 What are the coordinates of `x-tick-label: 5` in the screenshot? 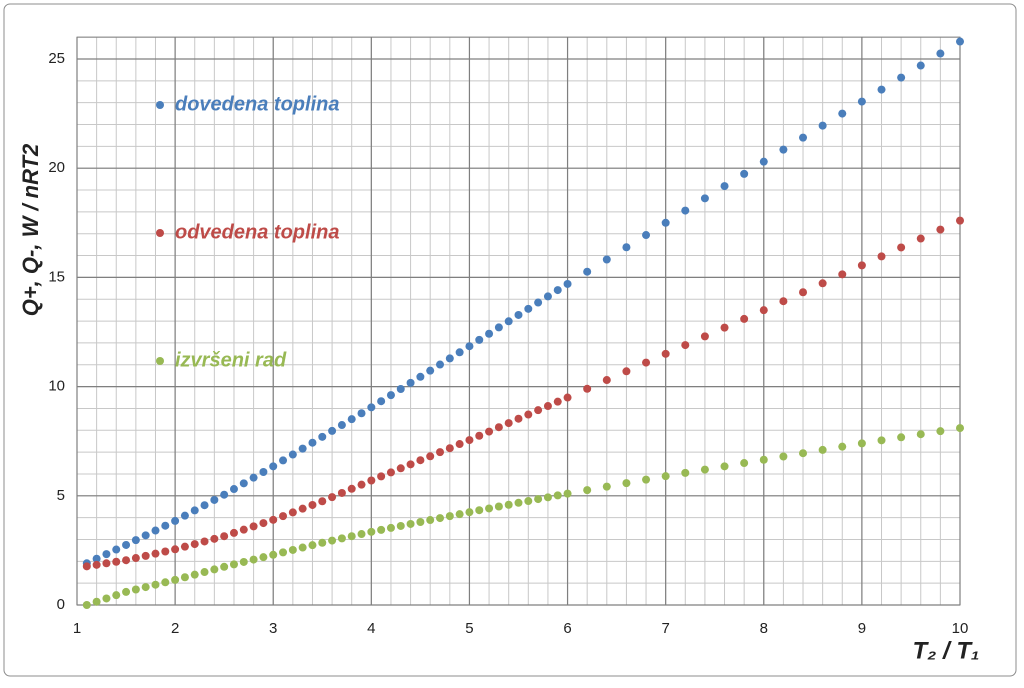 It's located at (469, 628).